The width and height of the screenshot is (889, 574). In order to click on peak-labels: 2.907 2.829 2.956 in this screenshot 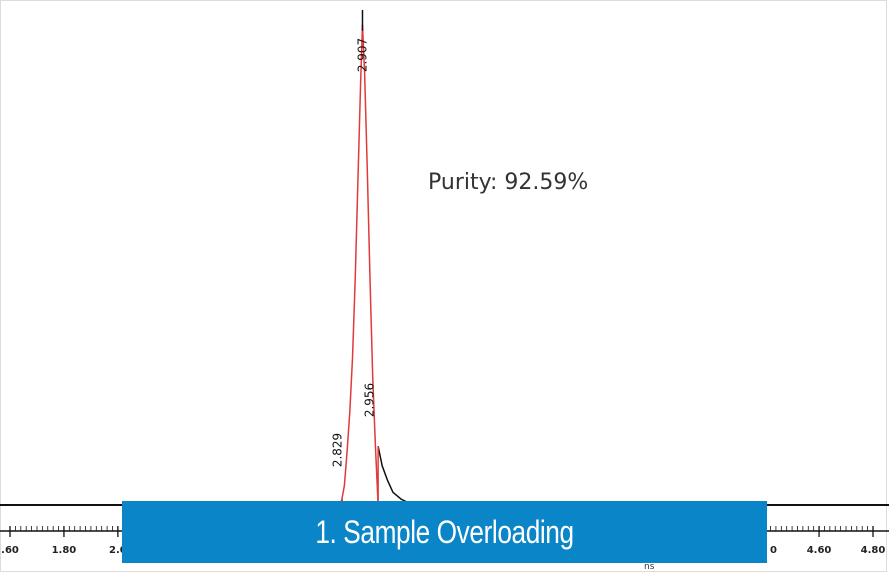, I will do `click(353, 252)`.